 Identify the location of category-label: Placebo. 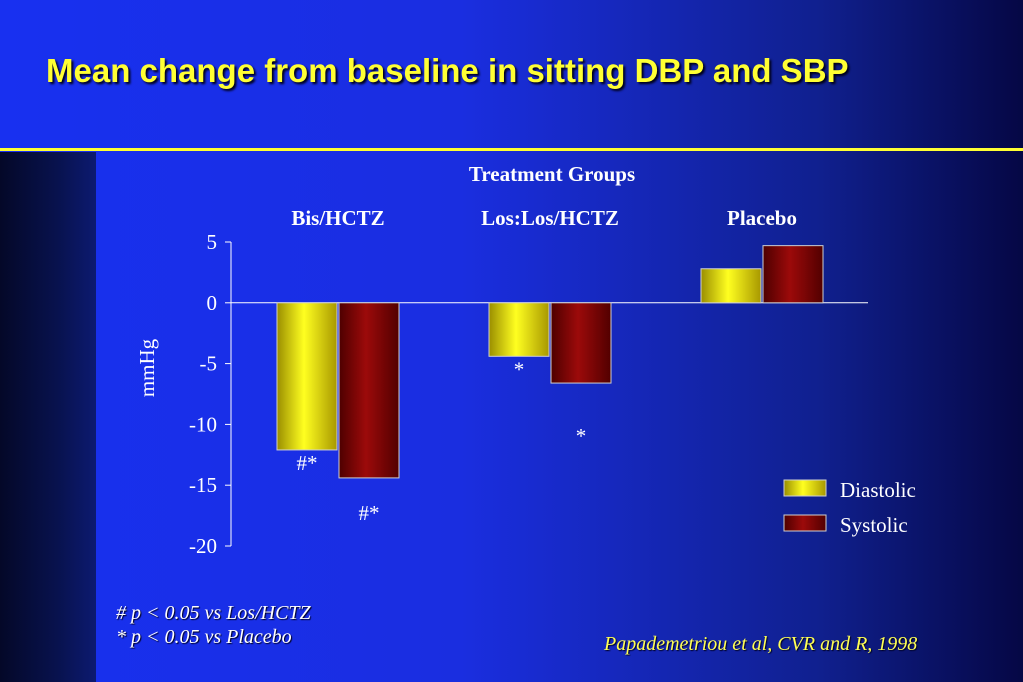
(762, 218).